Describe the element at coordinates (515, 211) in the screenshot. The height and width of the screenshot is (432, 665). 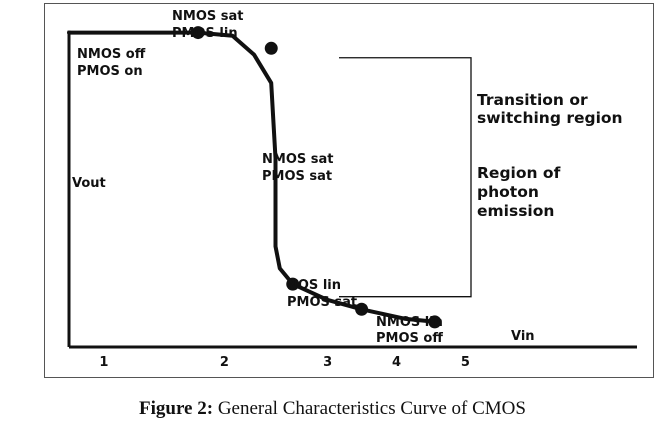
I see `emission-label-line3: emission` at that location.